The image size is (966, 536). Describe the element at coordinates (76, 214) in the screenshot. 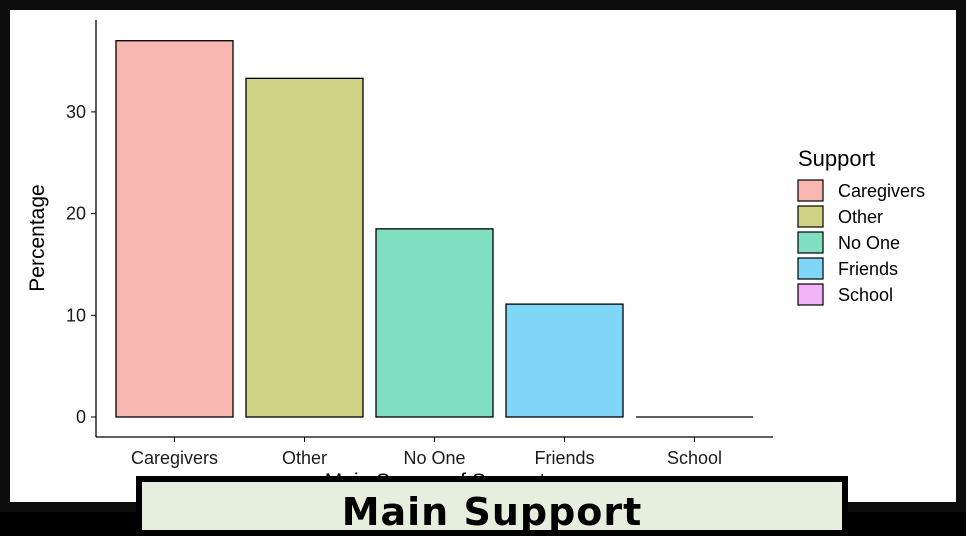

I see `y-tick-label: 20` at that location.